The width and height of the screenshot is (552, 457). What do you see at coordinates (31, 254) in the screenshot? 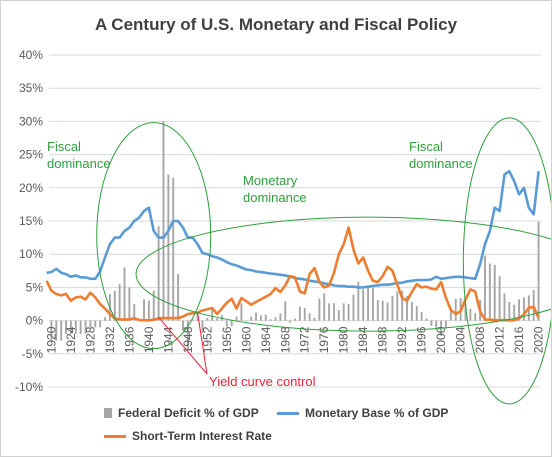
I see `y-tick-label: 10%` at bounding box center [31, 254].